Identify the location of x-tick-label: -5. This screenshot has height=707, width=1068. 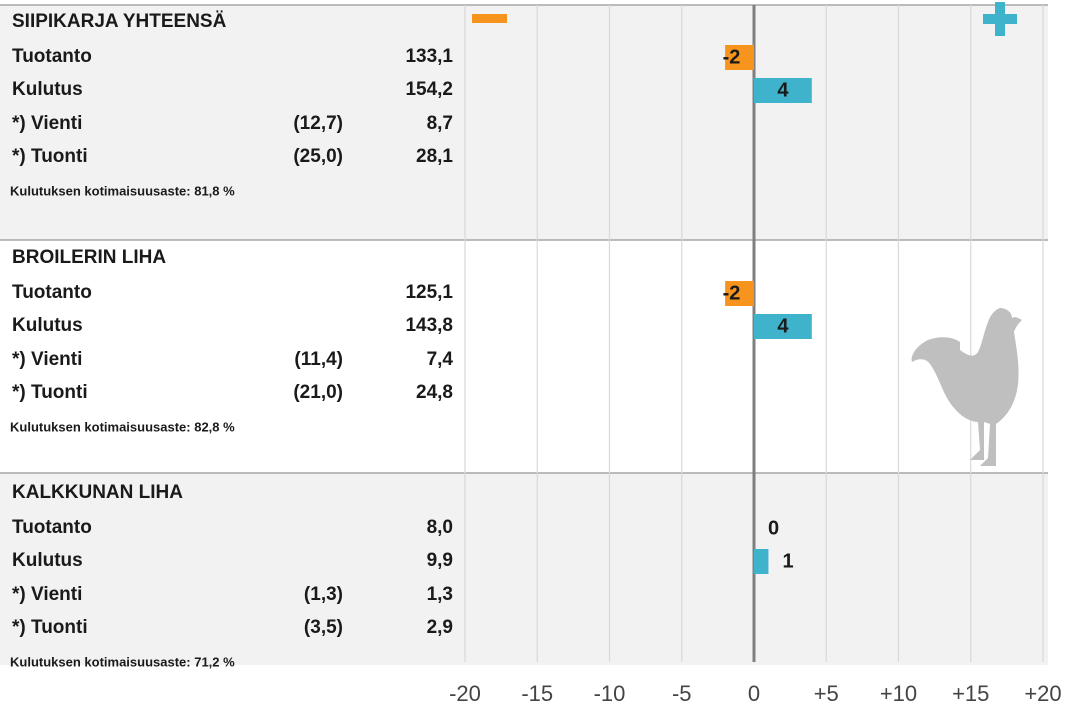
(682, 693).